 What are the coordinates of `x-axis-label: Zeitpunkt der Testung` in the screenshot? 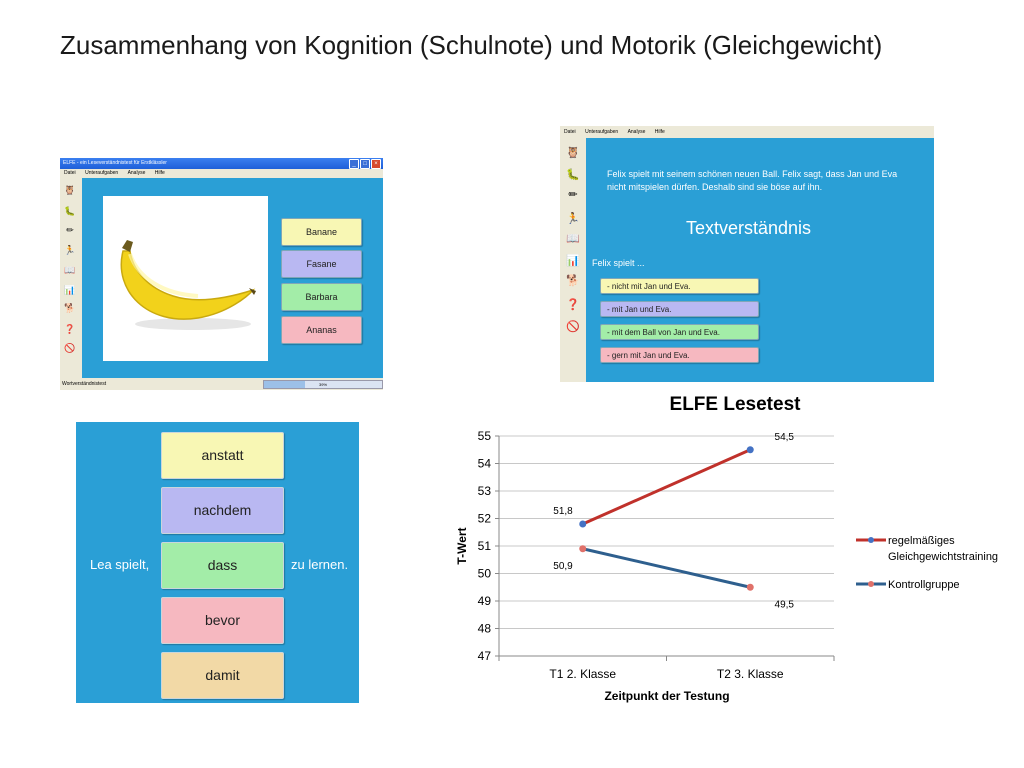 It's located at (666, 696).